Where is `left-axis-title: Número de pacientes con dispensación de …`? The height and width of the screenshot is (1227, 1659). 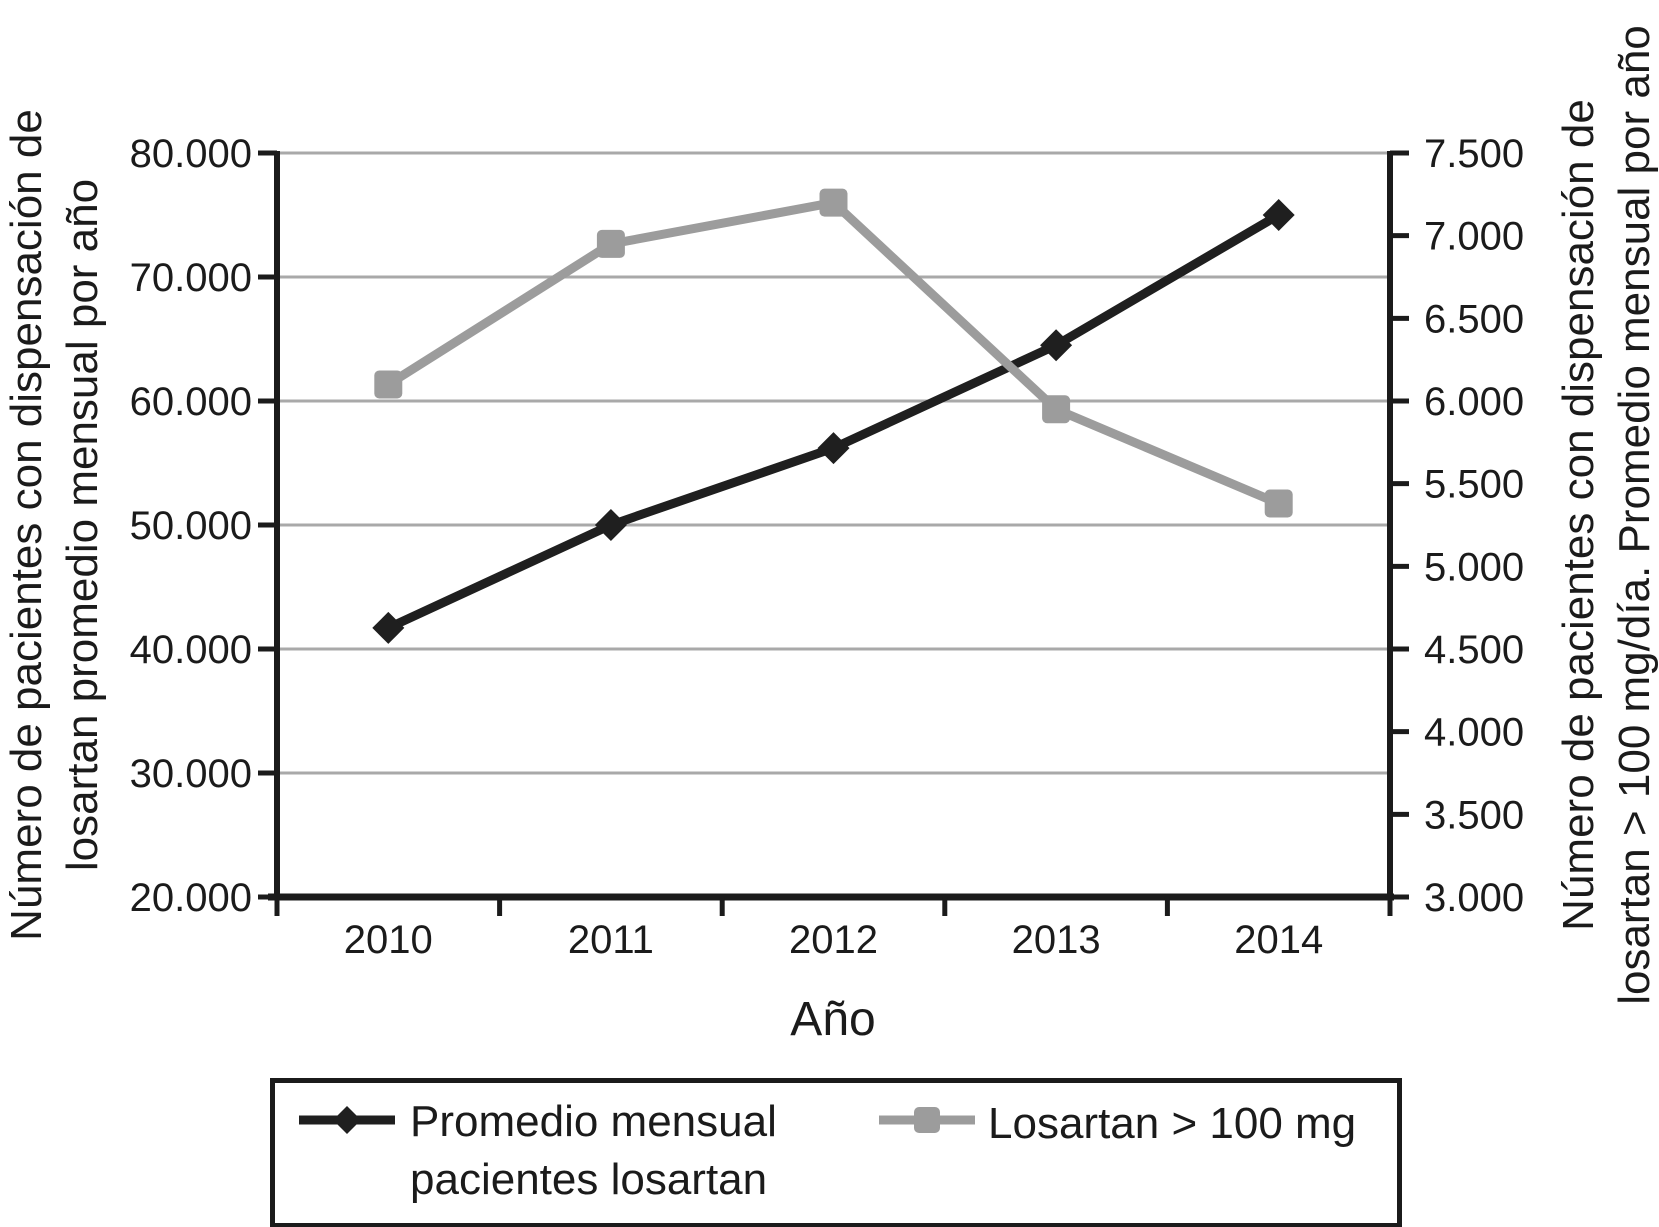
left-axis-title: Número de pacientes con dispensación de … is located at coordinates (55, 562).